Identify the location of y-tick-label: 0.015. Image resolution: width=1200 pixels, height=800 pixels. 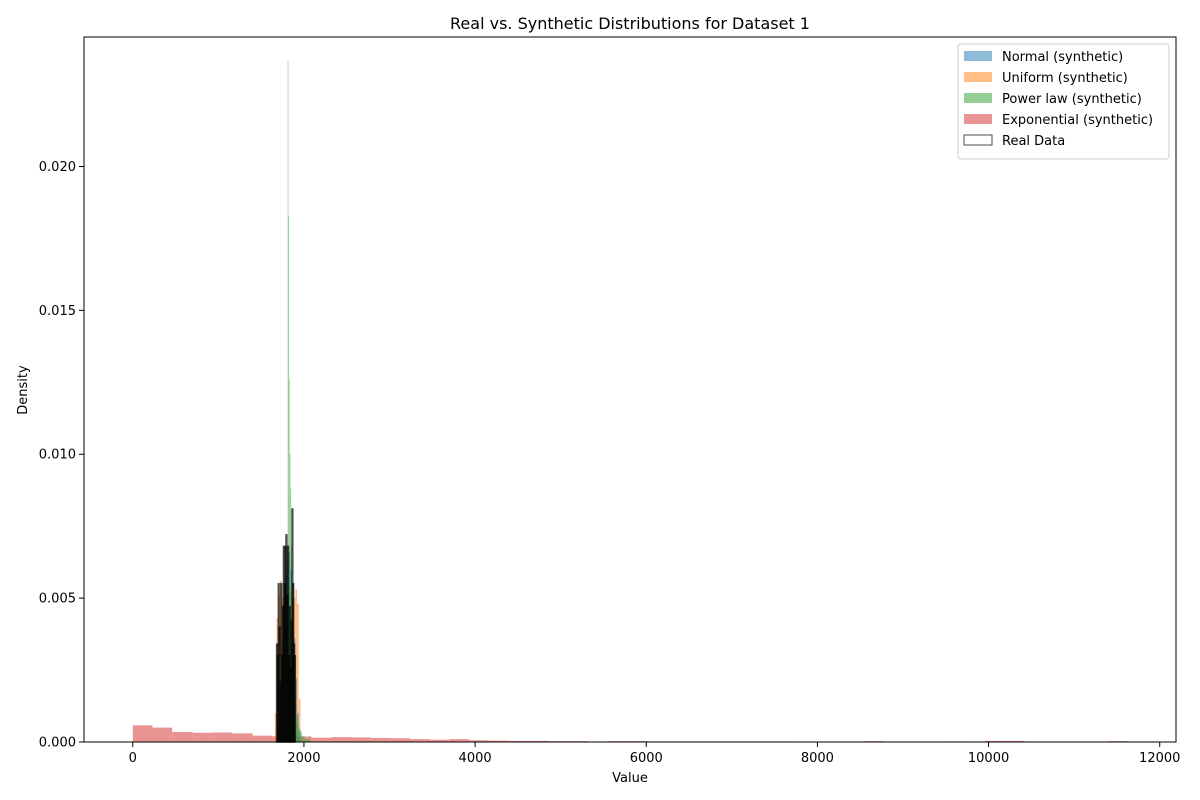
(57, 311).